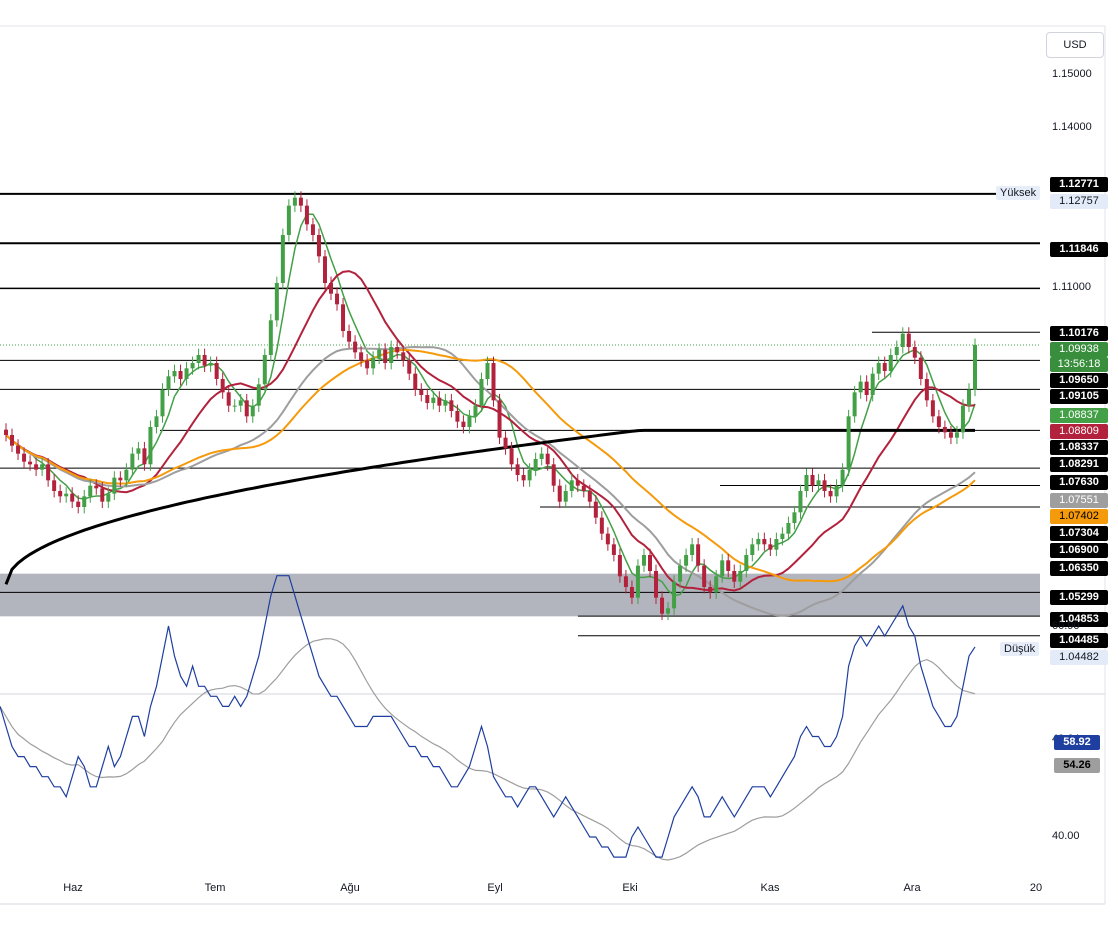  I want to click on time-tick-label: Ara, so click(912, 888).